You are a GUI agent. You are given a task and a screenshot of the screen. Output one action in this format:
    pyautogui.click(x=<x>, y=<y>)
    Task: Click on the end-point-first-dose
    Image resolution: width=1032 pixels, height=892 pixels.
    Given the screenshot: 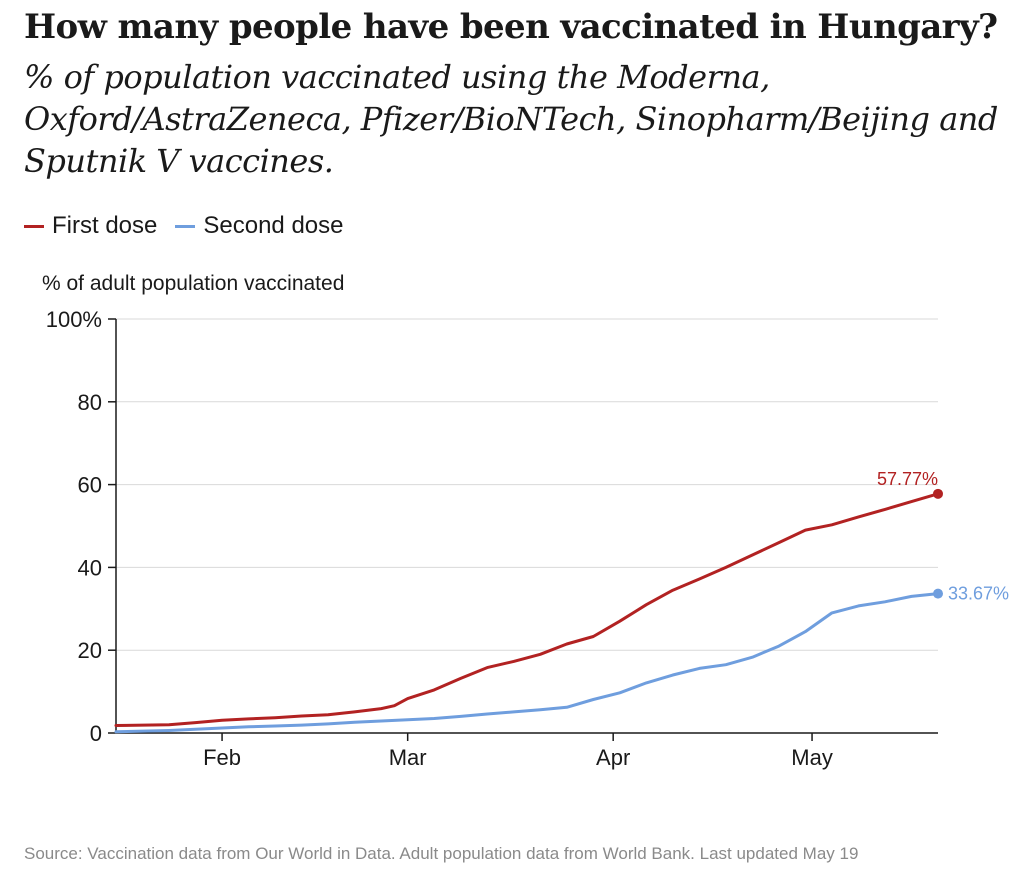 What is the action you would take?
    pyautogui.click(x=938, y=493)
    